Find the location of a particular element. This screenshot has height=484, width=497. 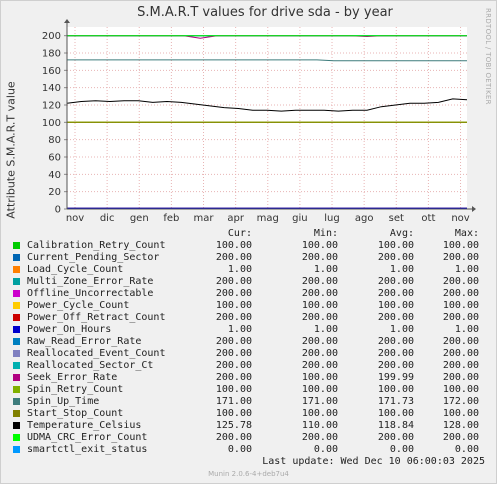

x-axis-arrow is located at coordinates (474, 209).